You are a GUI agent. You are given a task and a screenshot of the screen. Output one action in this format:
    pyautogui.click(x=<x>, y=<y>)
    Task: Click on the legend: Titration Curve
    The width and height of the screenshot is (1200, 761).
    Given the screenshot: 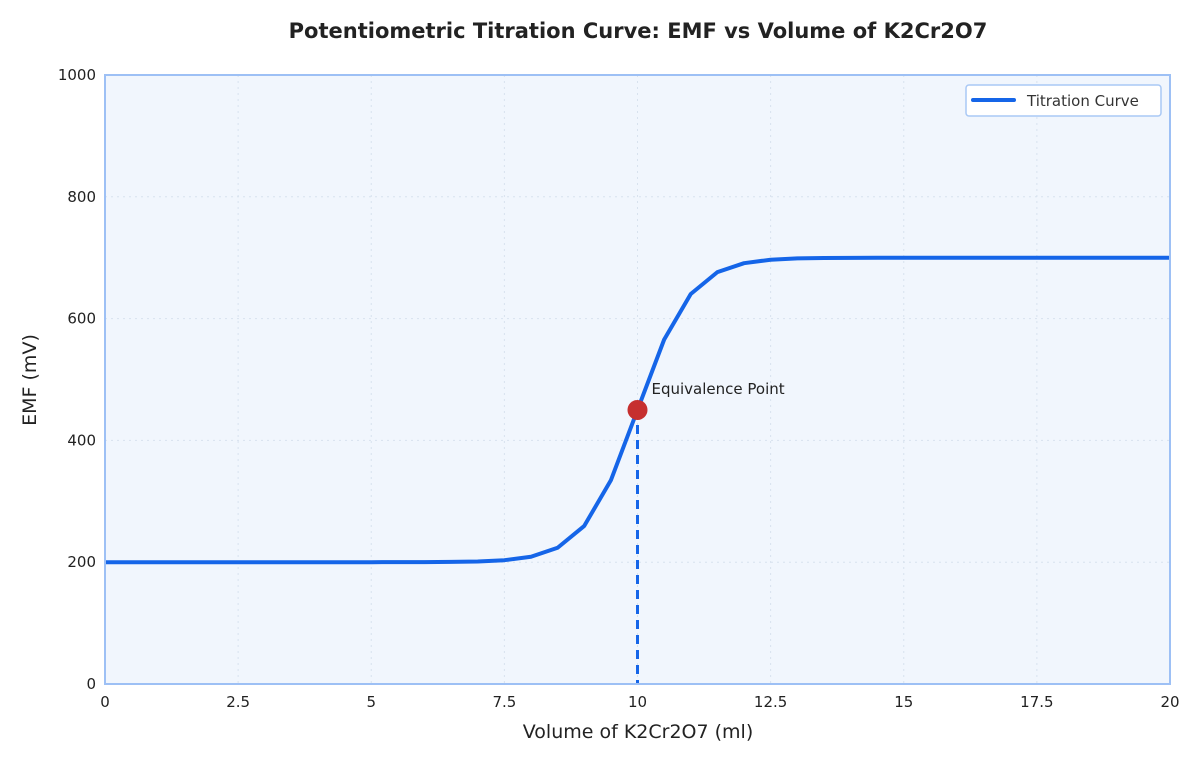 What is the action you would take?
    pyautogui.click(x=1063, y=100)
    